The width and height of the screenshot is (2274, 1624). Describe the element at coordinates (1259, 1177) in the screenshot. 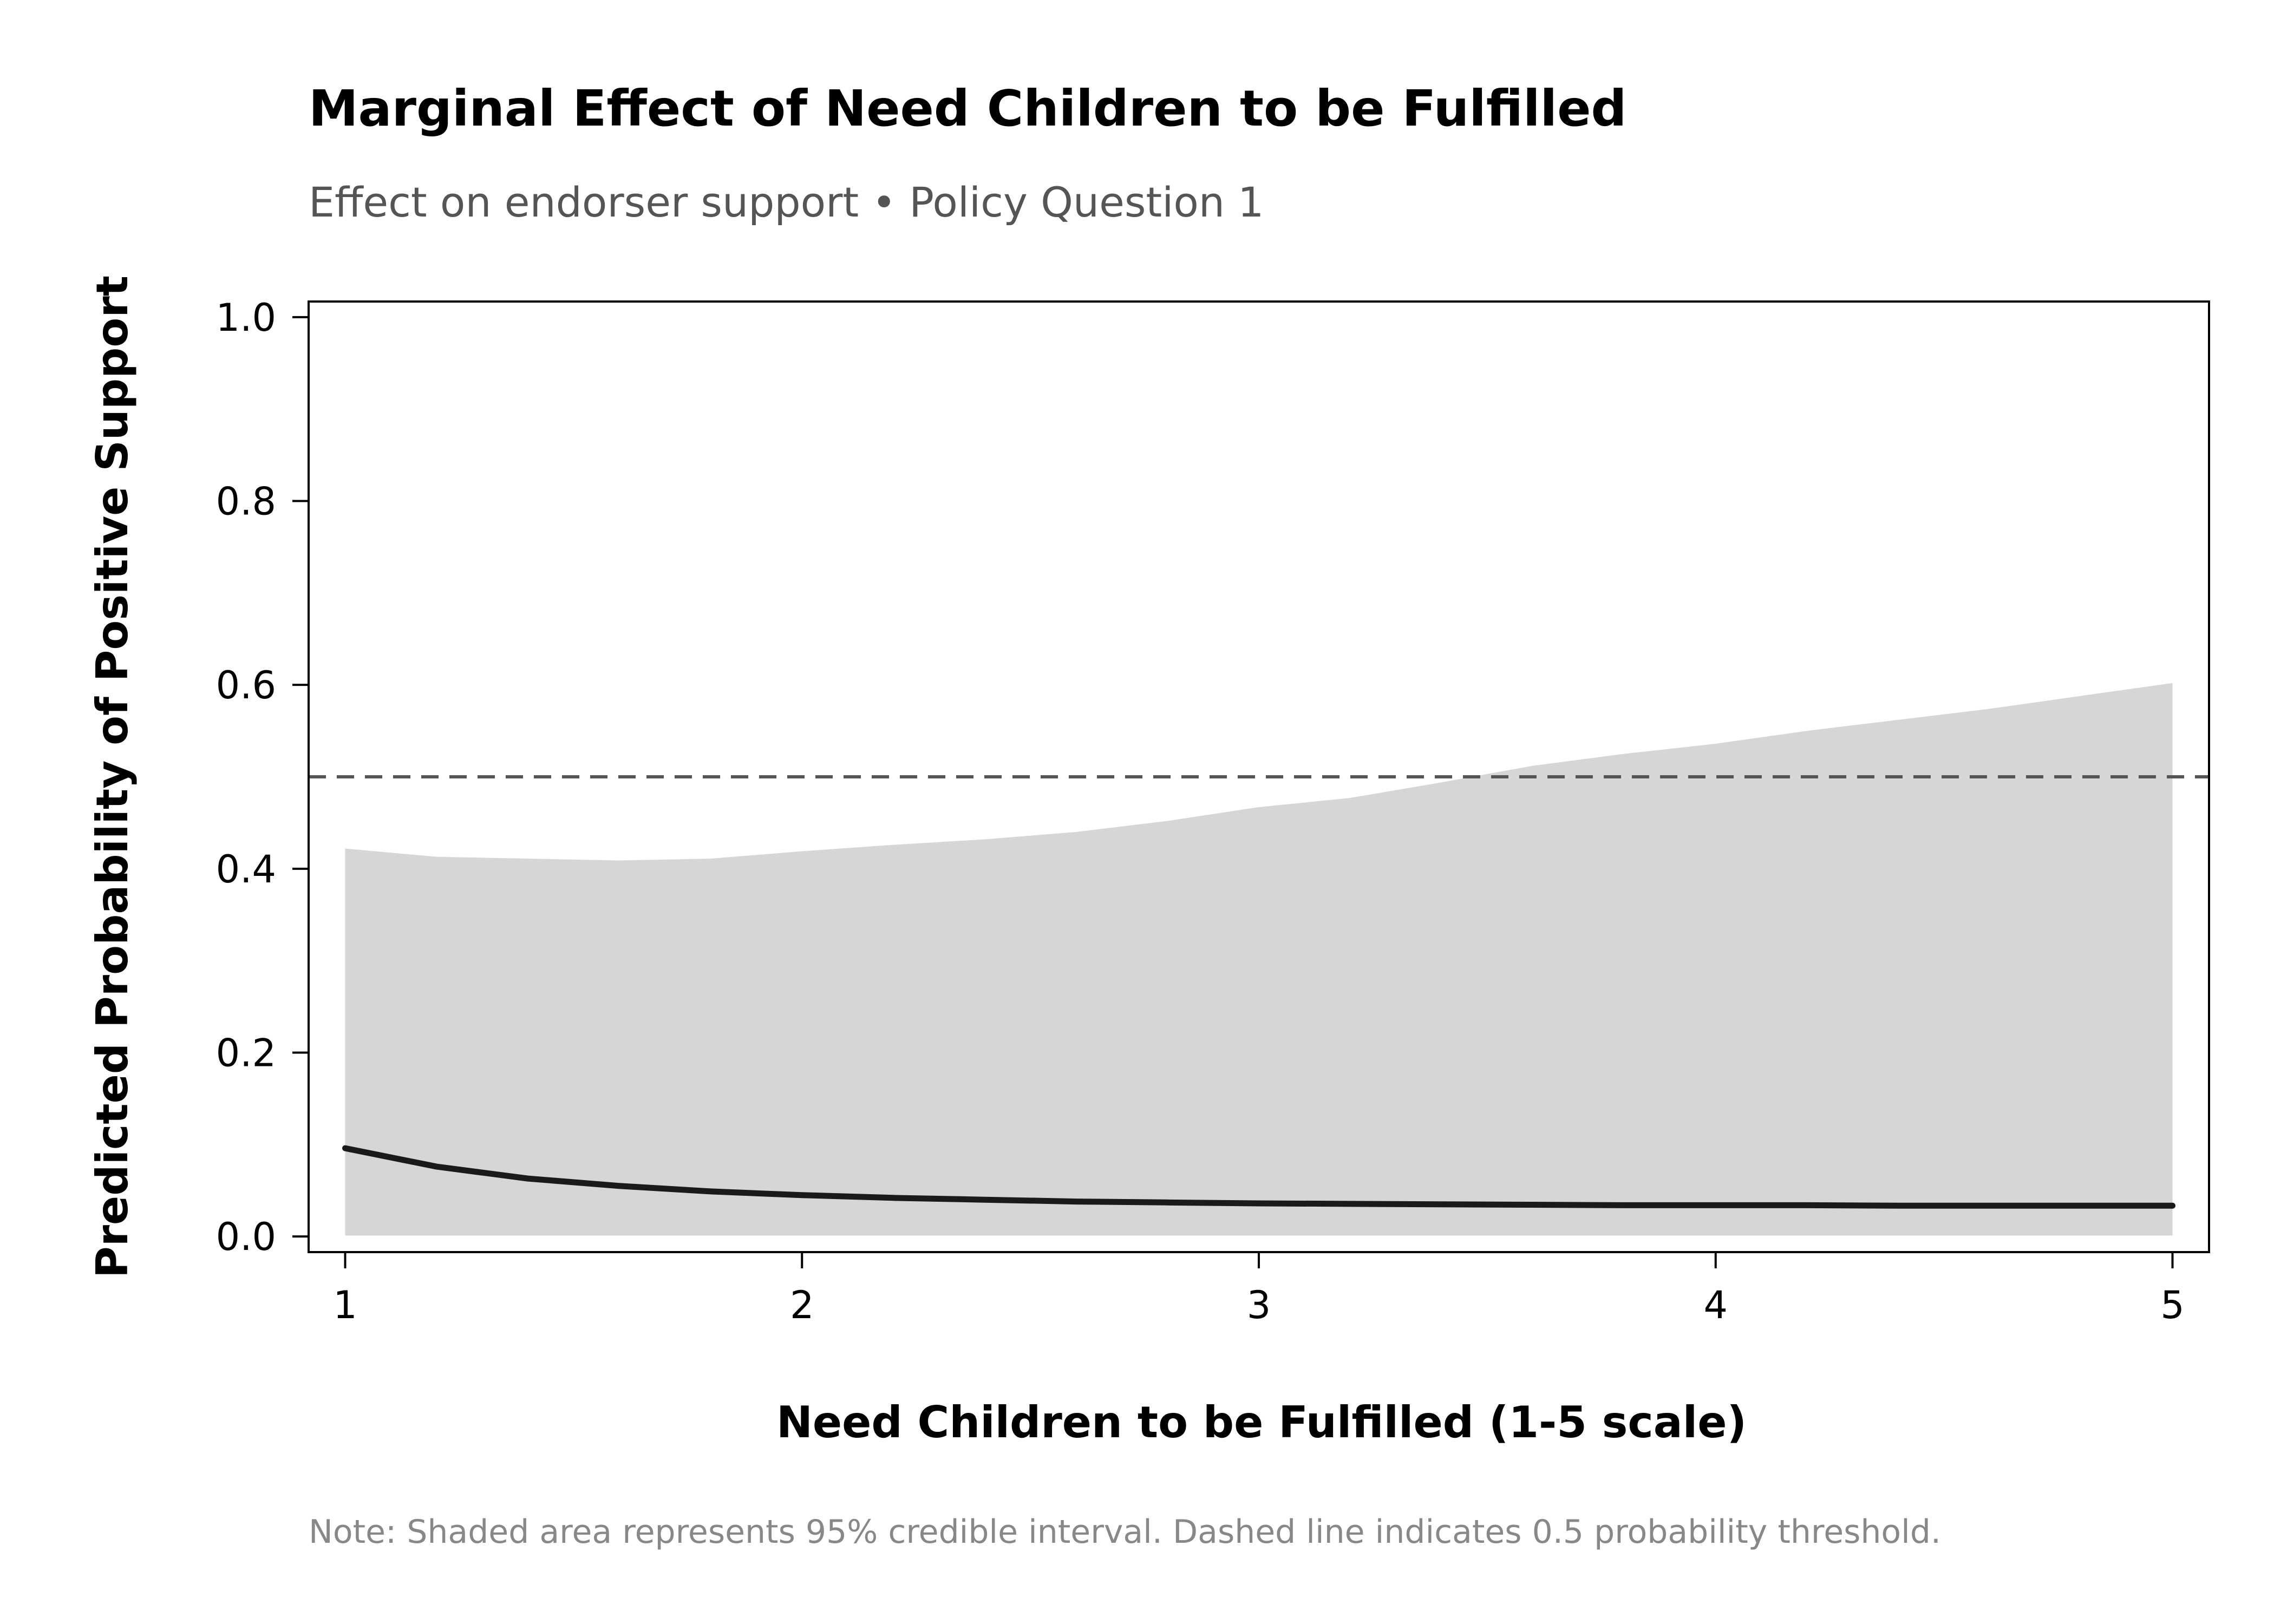

I see `mean-line` at that location.